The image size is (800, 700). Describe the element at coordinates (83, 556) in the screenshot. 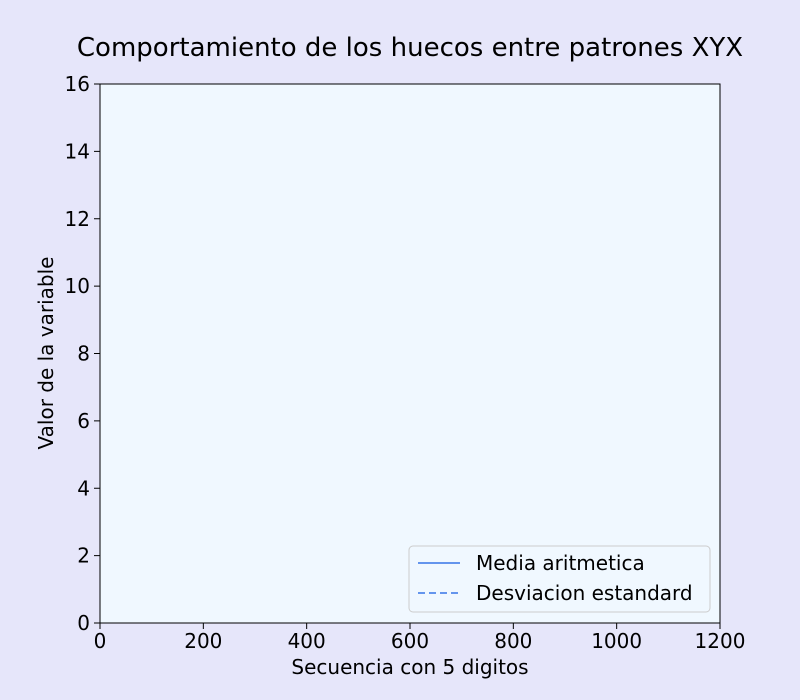

I see `y-tick-label: 2` at that location.